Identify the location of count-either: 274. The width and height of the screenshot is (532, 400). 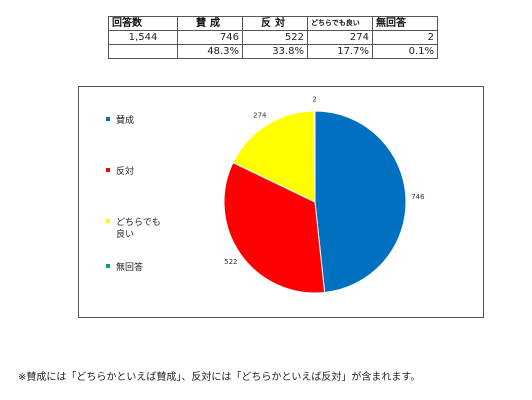
(340, 37).